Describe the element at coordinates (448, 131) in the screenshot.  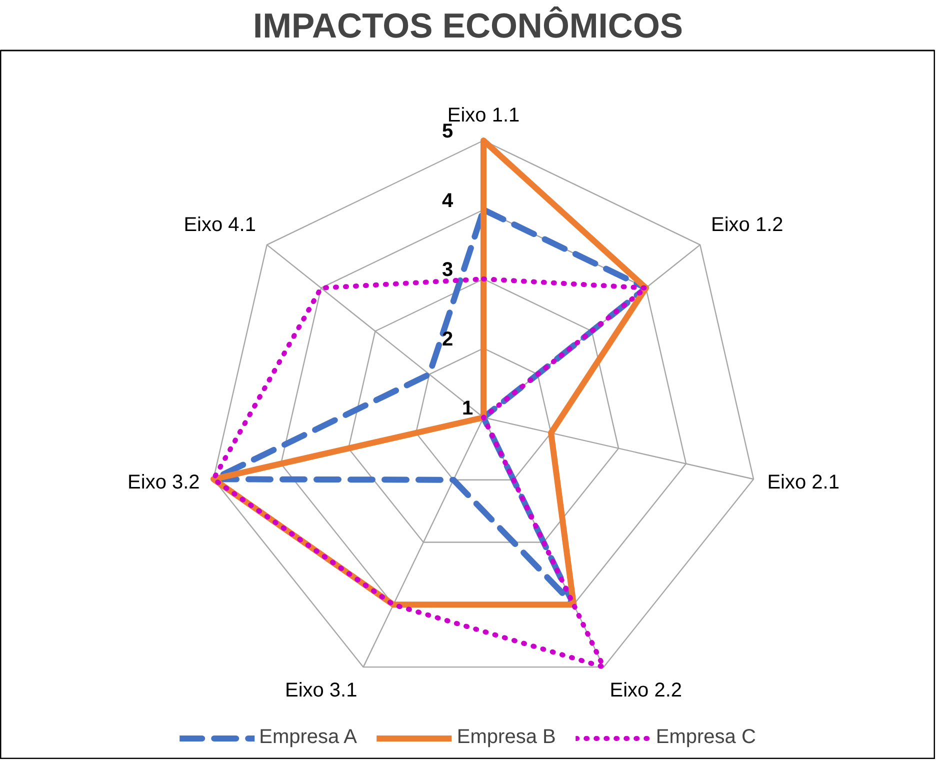
I see `y-tick-label: 5` at that location.